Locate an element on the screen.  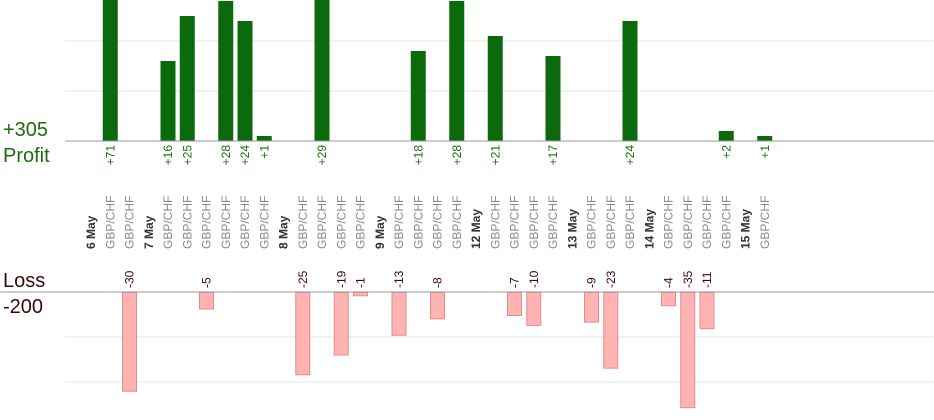
profit-label: Profit is located at coordinates (26, 156).